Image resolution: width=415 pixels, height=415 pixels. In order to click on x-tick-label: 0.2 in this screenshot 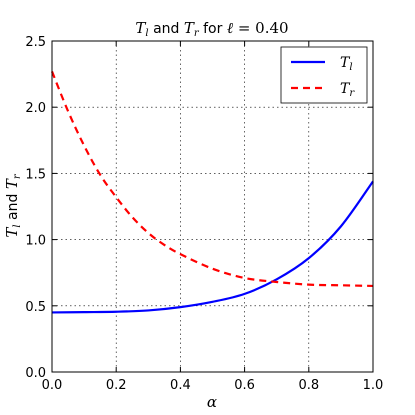, I will do `click(116, 385)`.